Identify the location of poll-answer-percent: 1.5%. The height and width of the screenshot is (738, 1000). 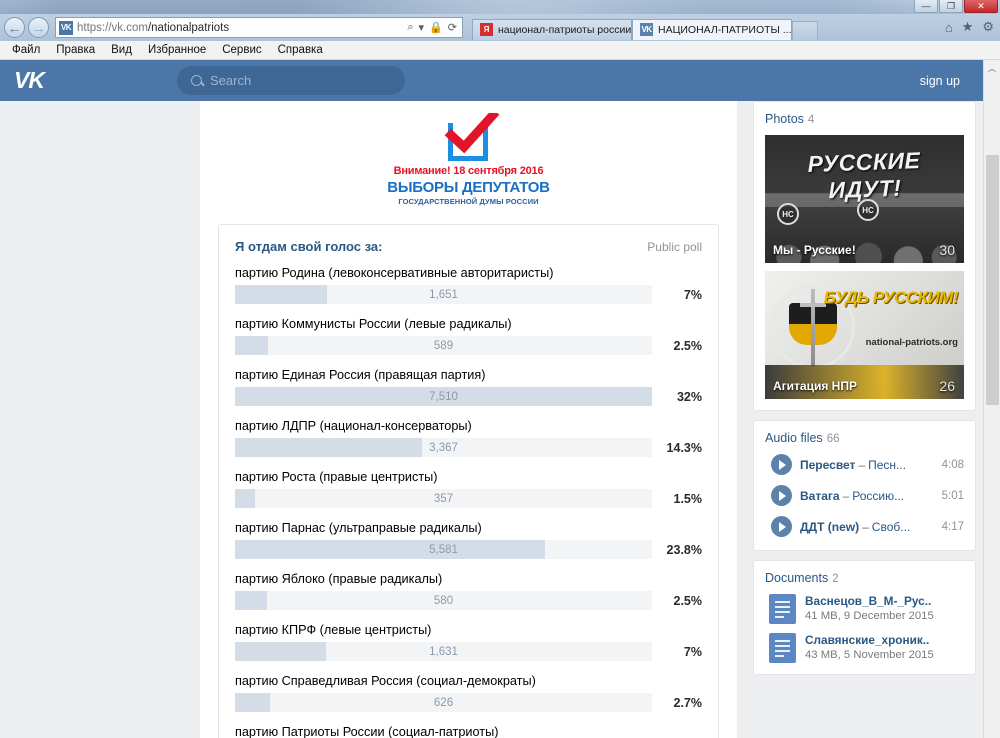
(688, 498).